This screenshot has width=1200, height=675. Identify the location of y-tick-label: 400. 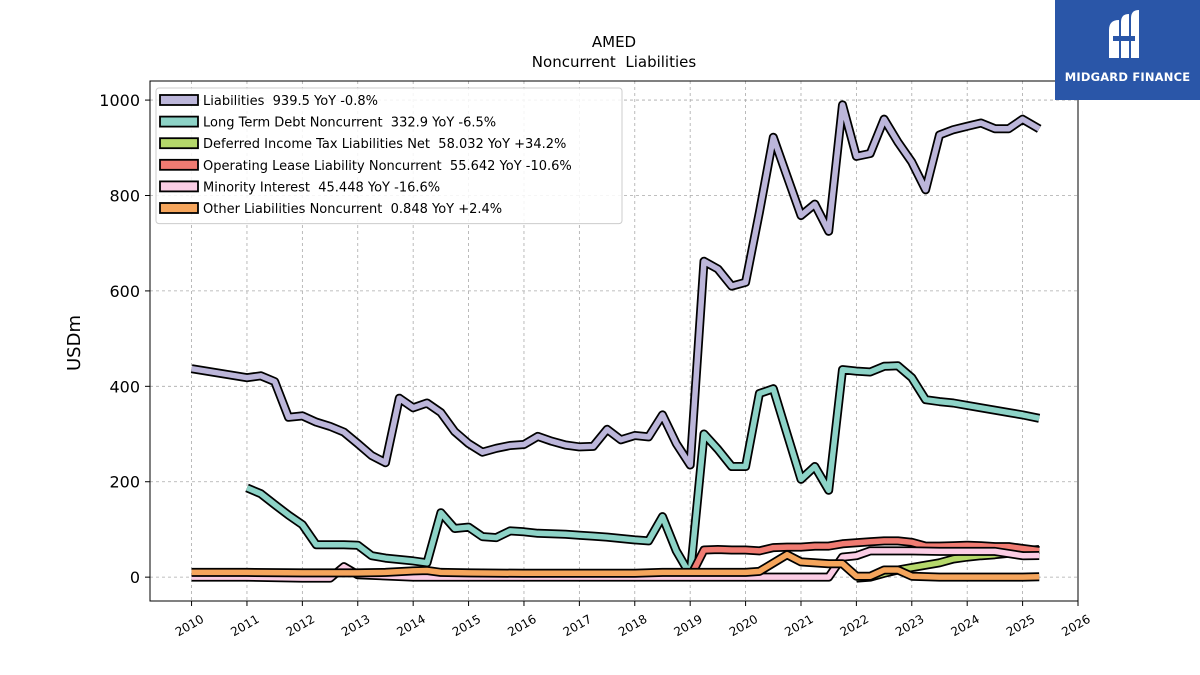
(124, 386).